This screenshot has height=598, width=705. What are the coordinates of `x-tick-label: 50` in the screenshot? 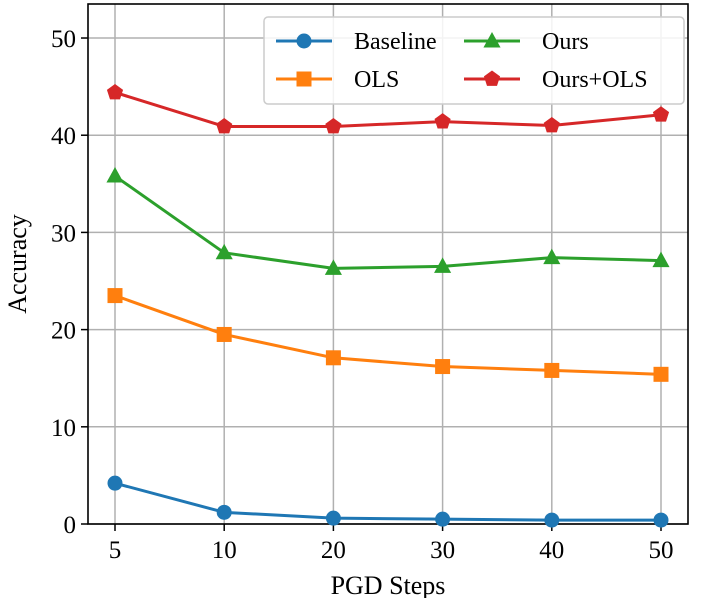 It's located at (661, 550).